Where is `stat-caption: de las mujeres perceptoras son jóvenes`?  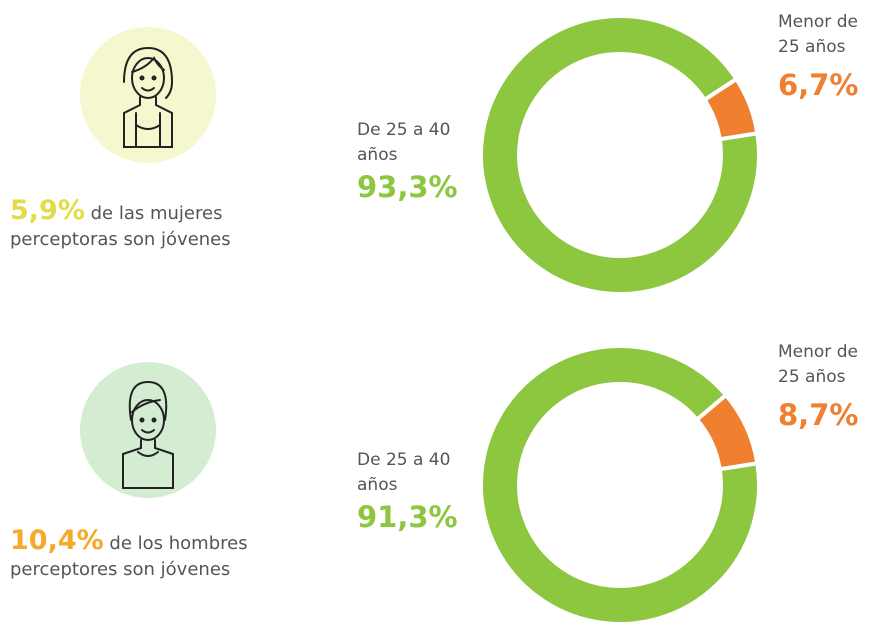 stat-caption: de las mujeres perceptoras son jóvenes is located at coordinates (120, 226).